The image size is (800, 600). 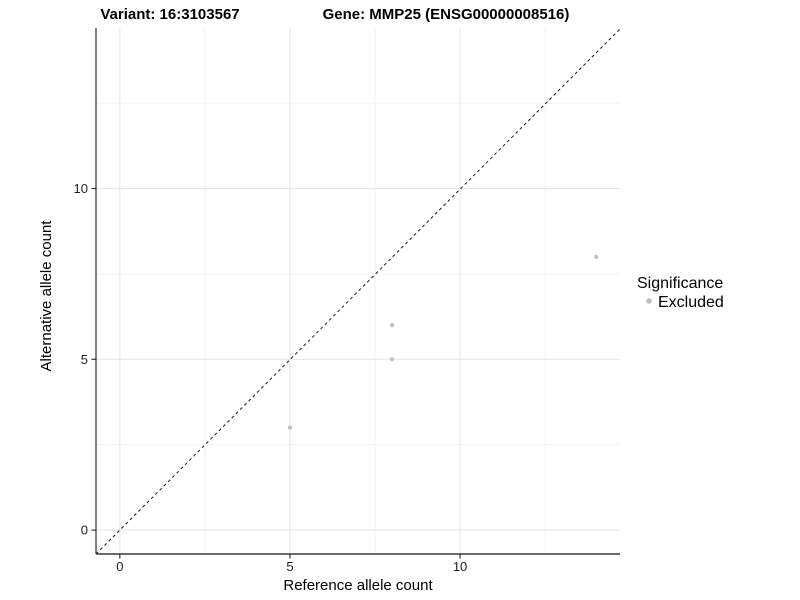 What do you see at coordinates (691, 302) in the screenshot?
I see `legend-item-excluded: Excluded` at bounding box center [691, 302].